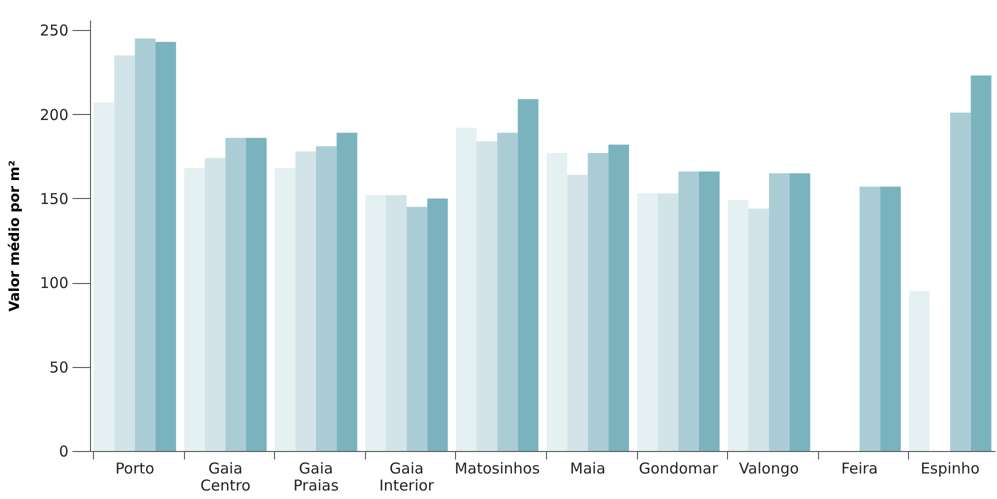 The image size is (997, 499). I want to click on y-tick-label: 100, so click(54, 283).